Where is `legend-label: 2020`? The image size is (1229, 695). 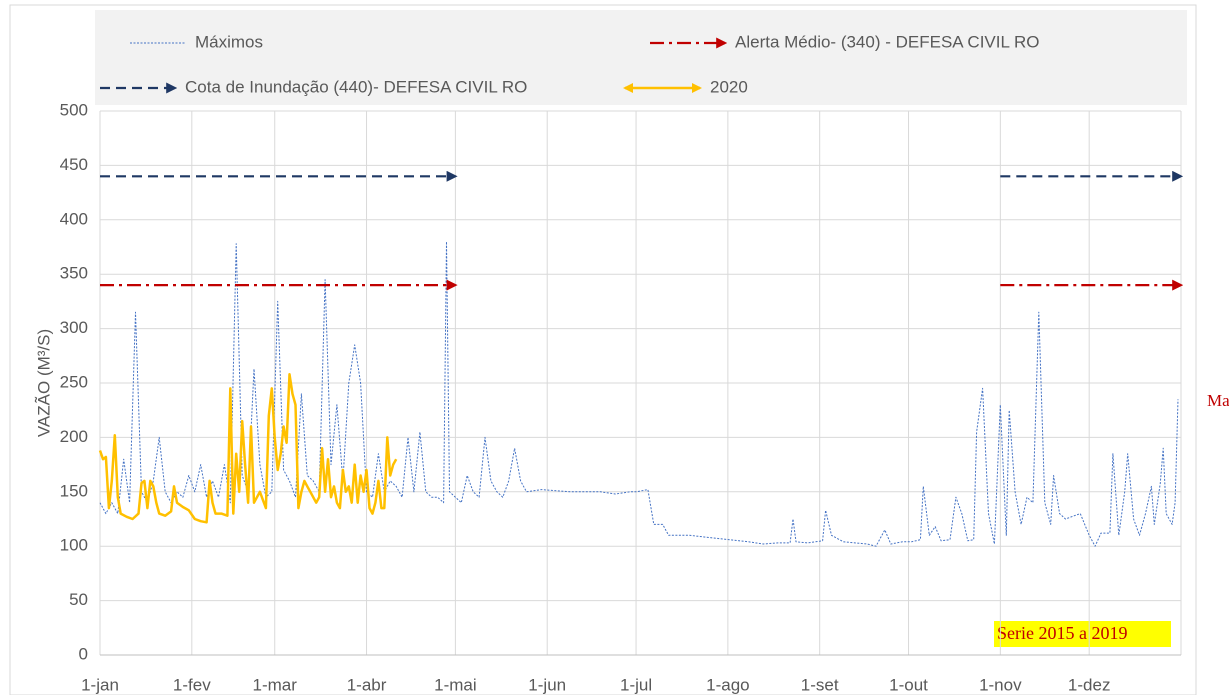
legend-label: 2020 is located at coordinates (729, 86).